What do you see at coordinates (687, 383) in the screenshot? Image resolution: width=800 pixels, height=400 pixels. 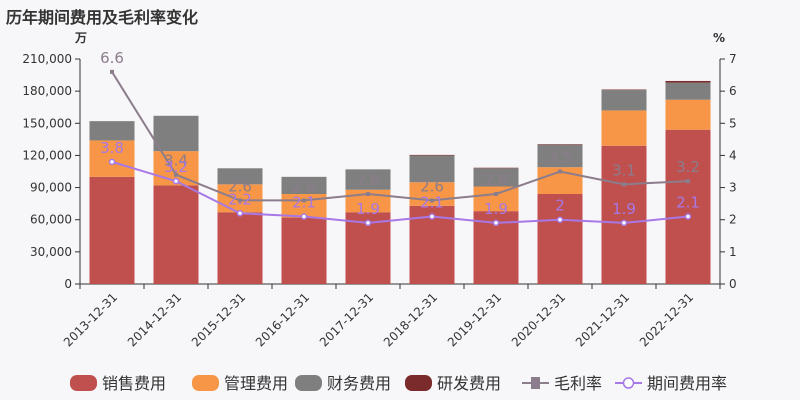 I see `legend-label-期间费用率: 期间费用率` at bounding box center [687, 383].